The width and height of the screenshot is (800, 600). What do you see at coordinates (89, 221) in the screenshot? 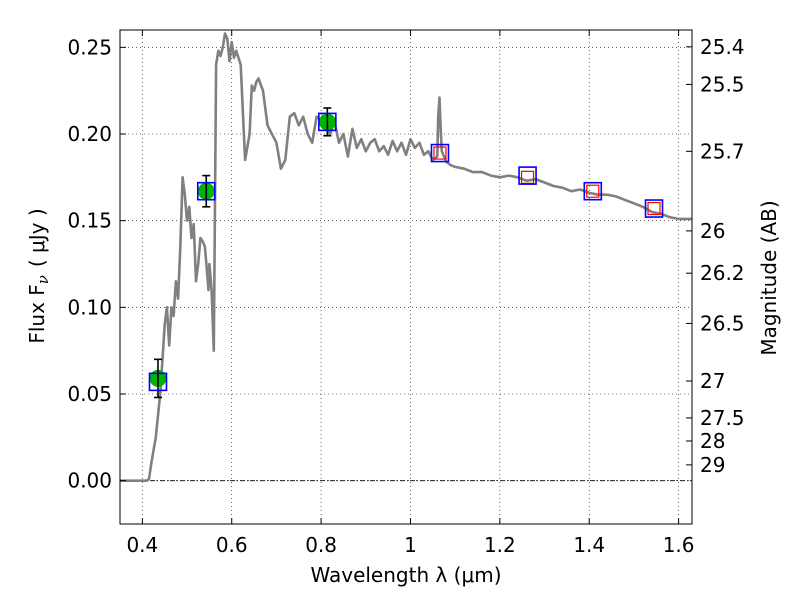
I see `y-tick-label: 0.15` at bounding box center [89, 221].